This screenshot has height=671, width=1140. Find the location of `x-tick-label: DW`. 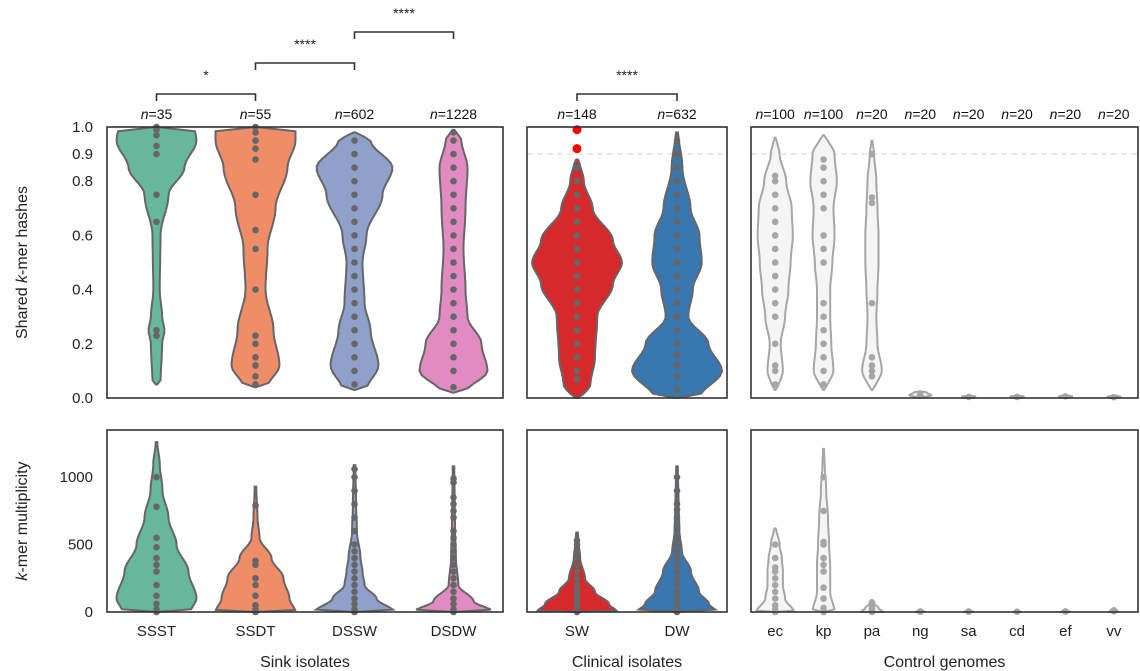

x-tick-label: DW is located at coordinates (678, 631).